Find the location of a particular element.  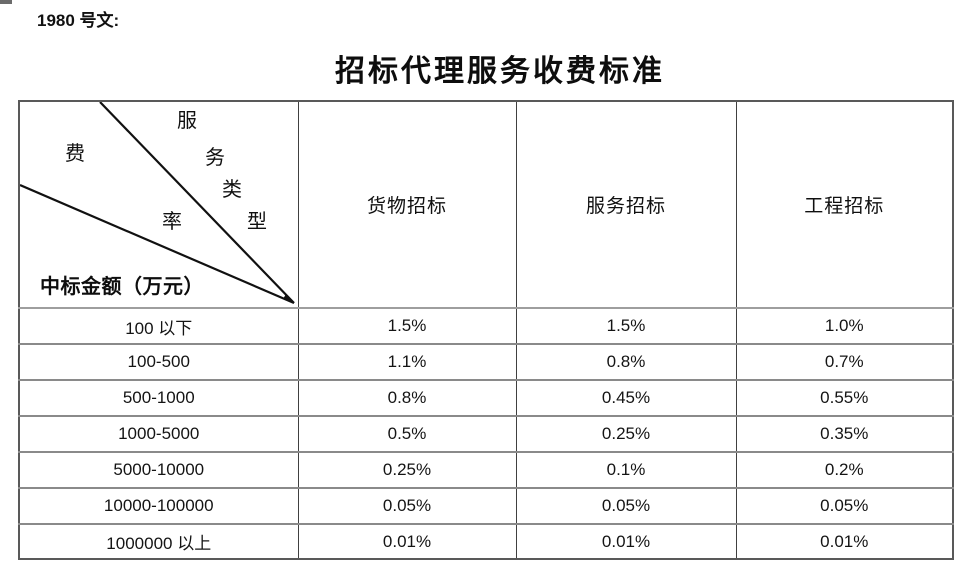

table-row: 500-1000 0.8% 0.45% 0.55% is located at coordinates (486, 397).